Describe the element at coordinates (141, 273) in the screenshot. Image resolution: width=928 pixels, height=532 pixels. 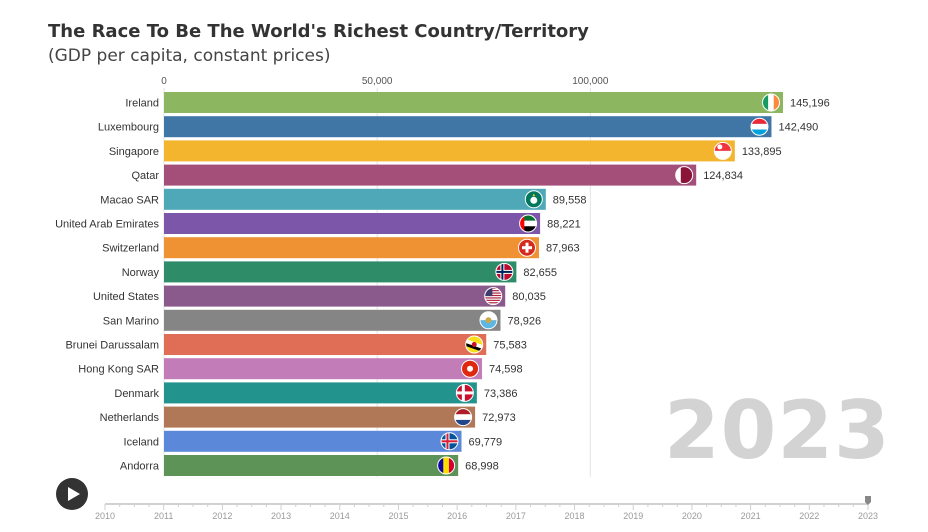
I see `category-label: Norway` at that location.